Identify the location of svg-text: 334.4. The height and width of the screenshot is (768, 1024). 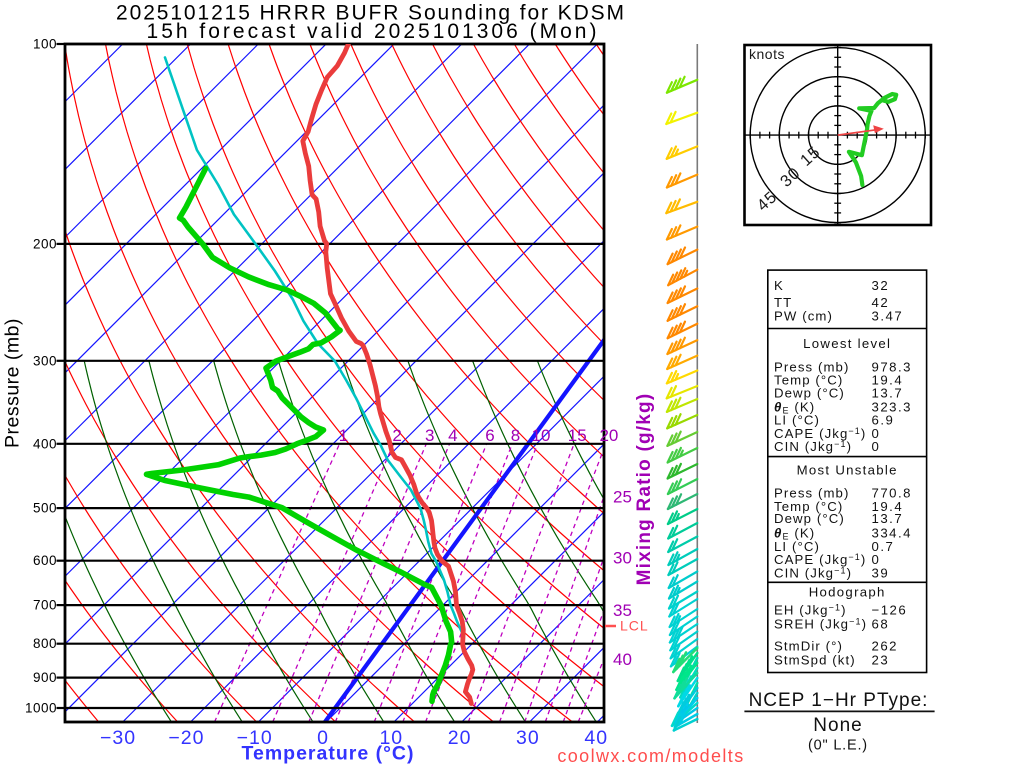
(892, 533).